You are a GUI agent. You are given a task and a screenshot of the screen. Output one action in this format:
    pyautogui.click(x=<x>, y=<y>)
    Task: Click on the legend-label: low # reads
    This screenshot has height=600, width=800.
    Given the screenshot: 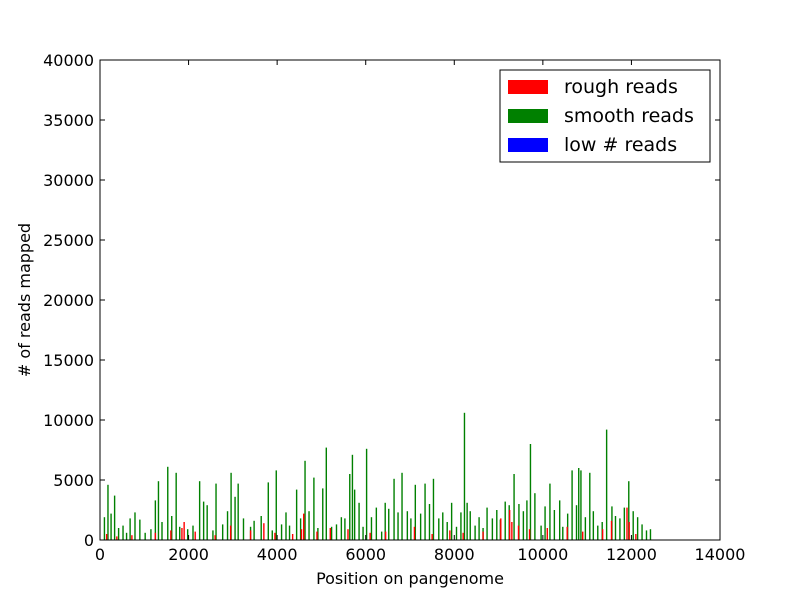 What is the action you would take?
    pyautogui.click(x=620, y=145)
    